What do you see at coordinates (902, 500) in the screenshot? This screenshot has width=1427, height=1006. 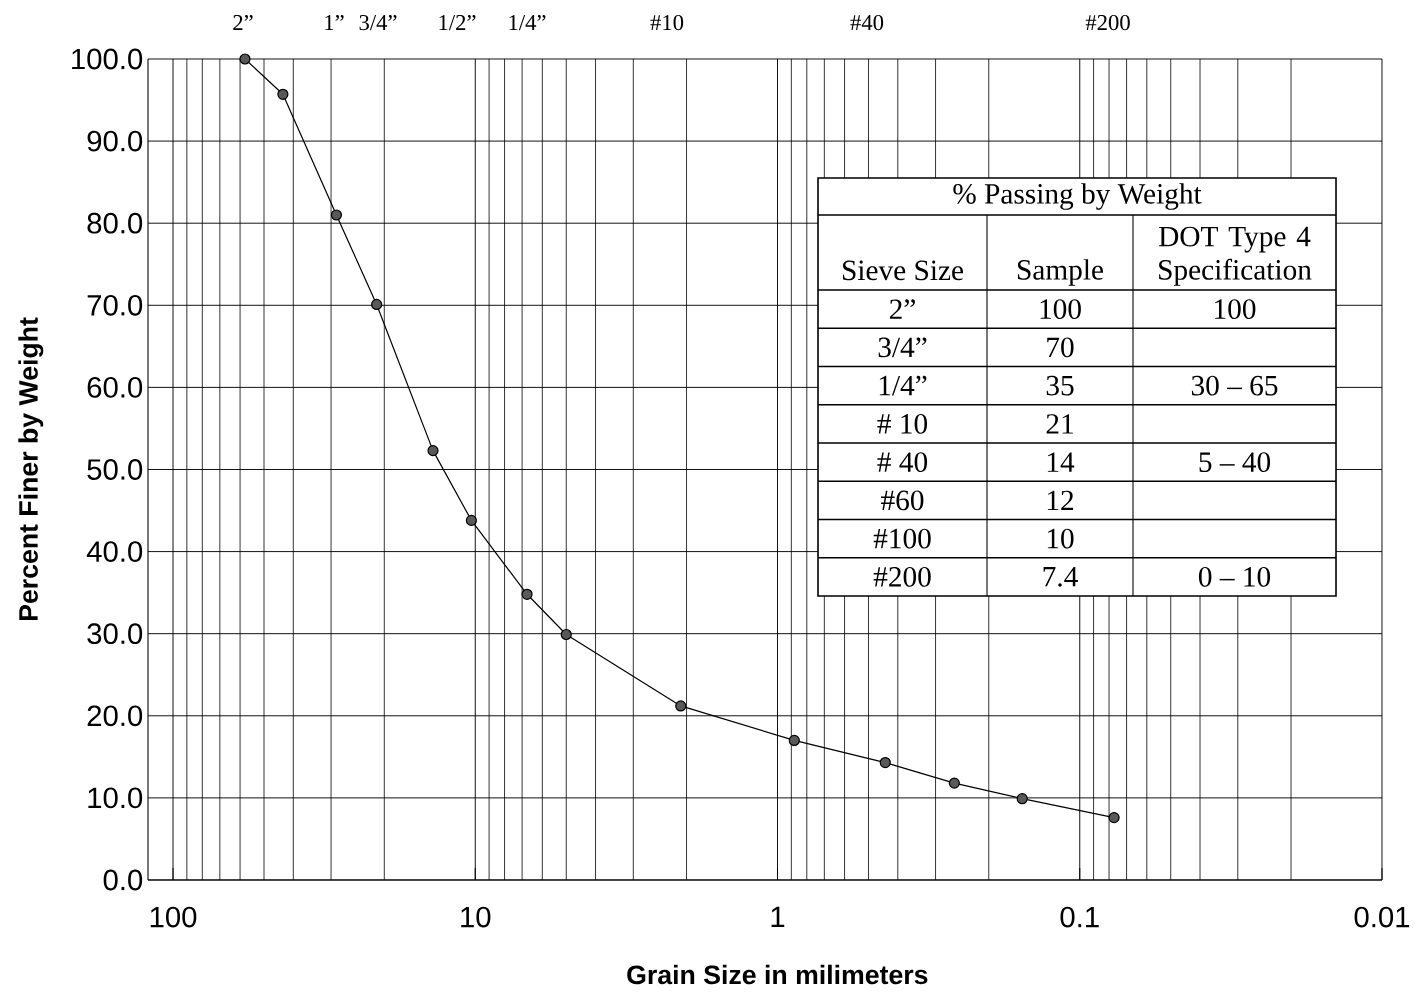 I see `category-label: #60` at bounding box center [902, 500].